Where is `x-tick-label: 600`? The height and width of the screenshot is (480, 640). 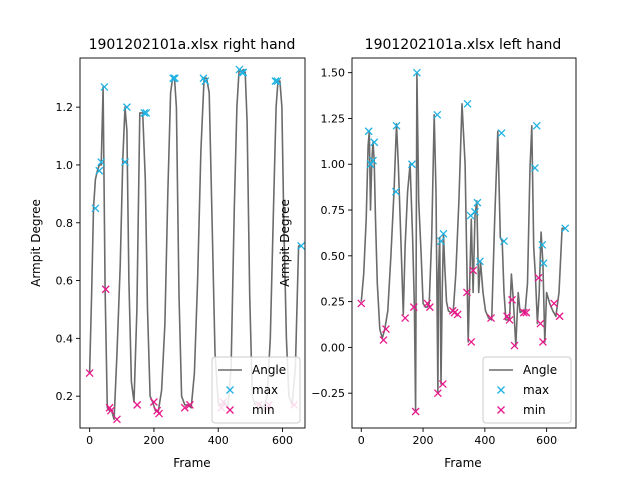 x-tick-label: 600 is located at coordinates (282, 440).